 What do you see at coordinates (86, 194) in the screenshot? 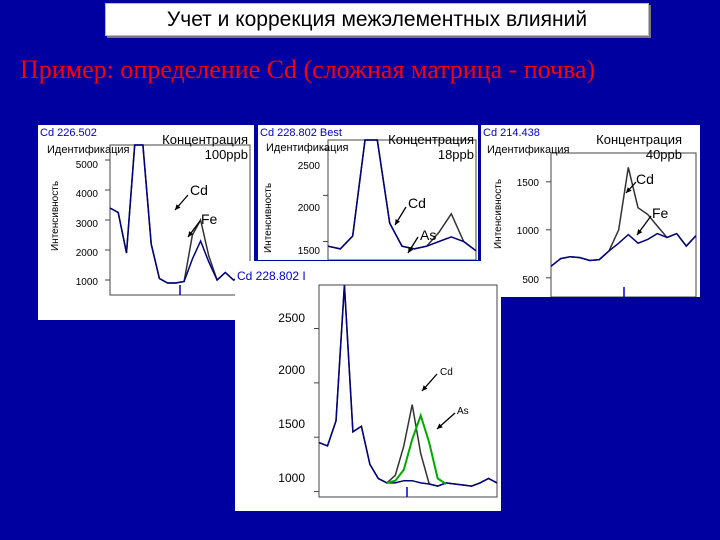
I see `chart-1-tick-label: 4000` at bounding box center [86, 194].